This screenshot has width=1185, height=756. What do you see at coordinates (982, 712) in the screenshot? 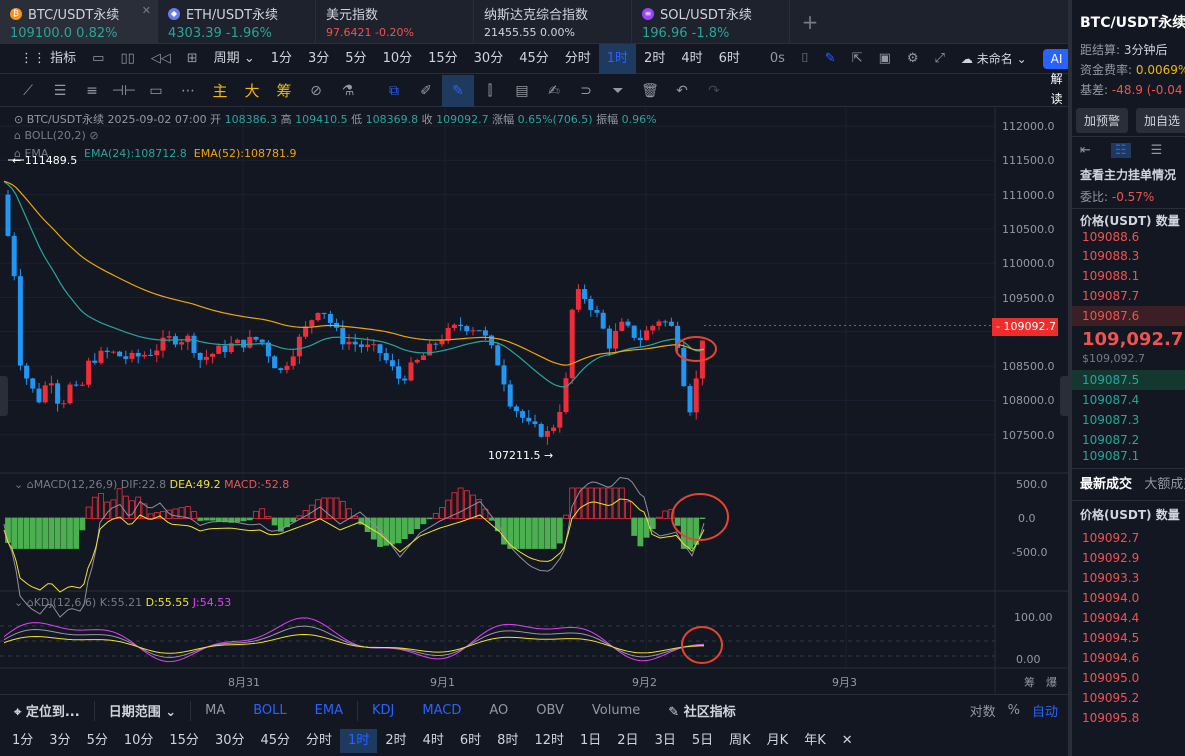
I see `log-scale-toggle: 对数` at bounding box center [982, 712].